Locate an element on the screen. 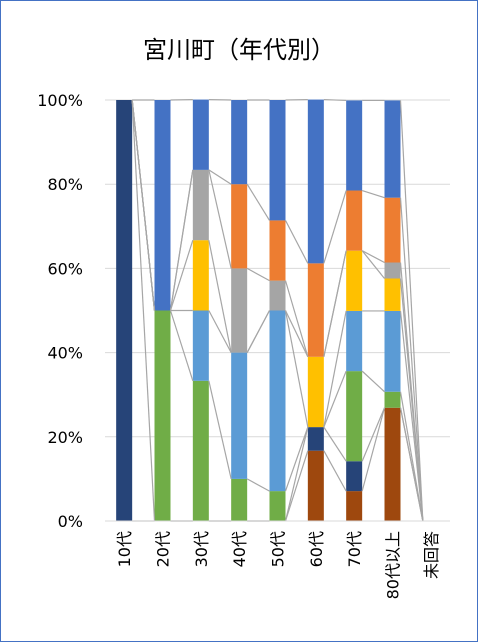 Image resolution: width=478 pixels, height=642 pixels. x-tick-label: 未回答 is located at coordinates (431, 555).